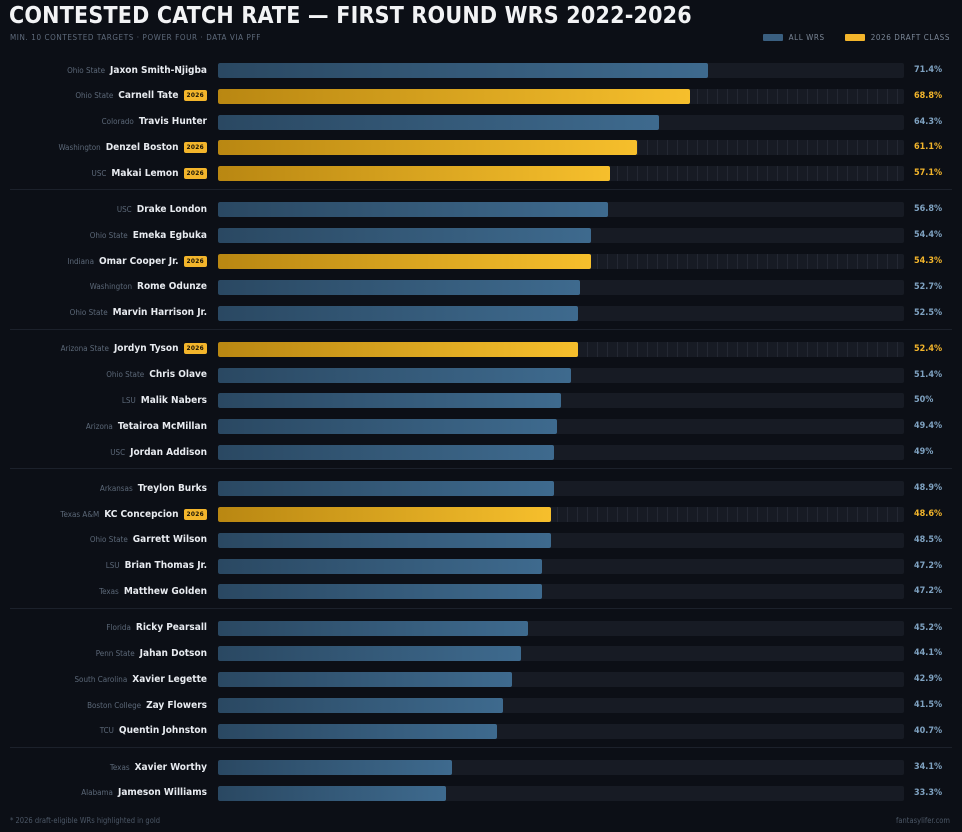 The width and height of the screenshot is (962, 832). I want to click on bar-row: Ohio State Marvin Harrison Jr. 52.5%, so click(481, 318).